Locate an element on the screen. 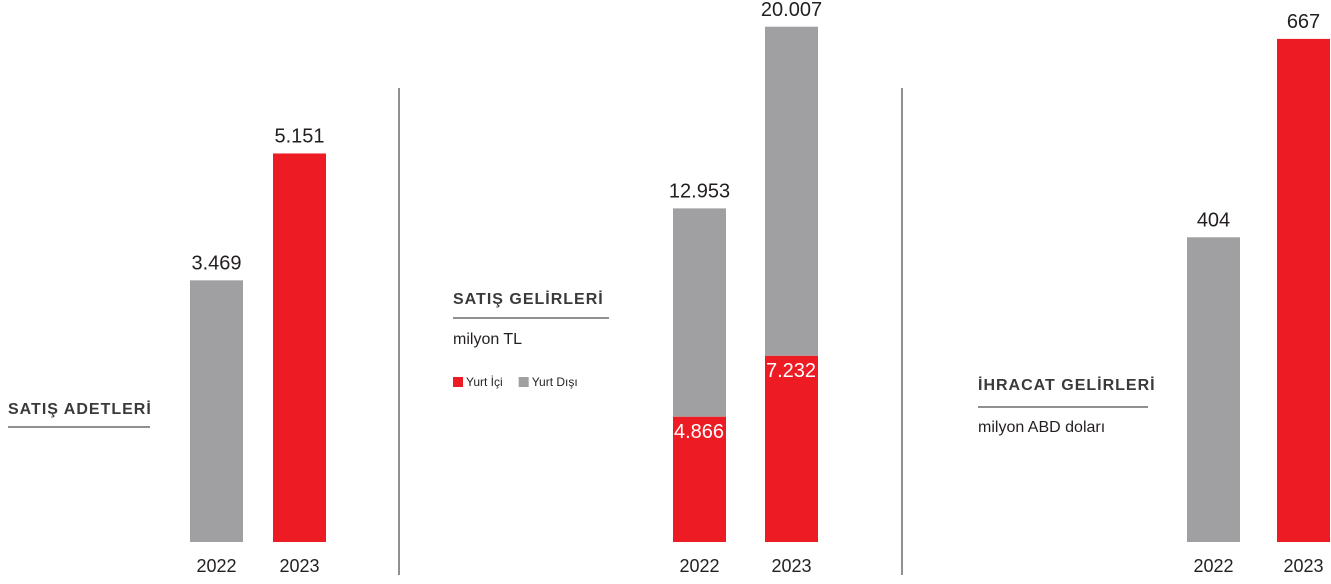  value-label: 404 is located at coordinates (1213, 221).